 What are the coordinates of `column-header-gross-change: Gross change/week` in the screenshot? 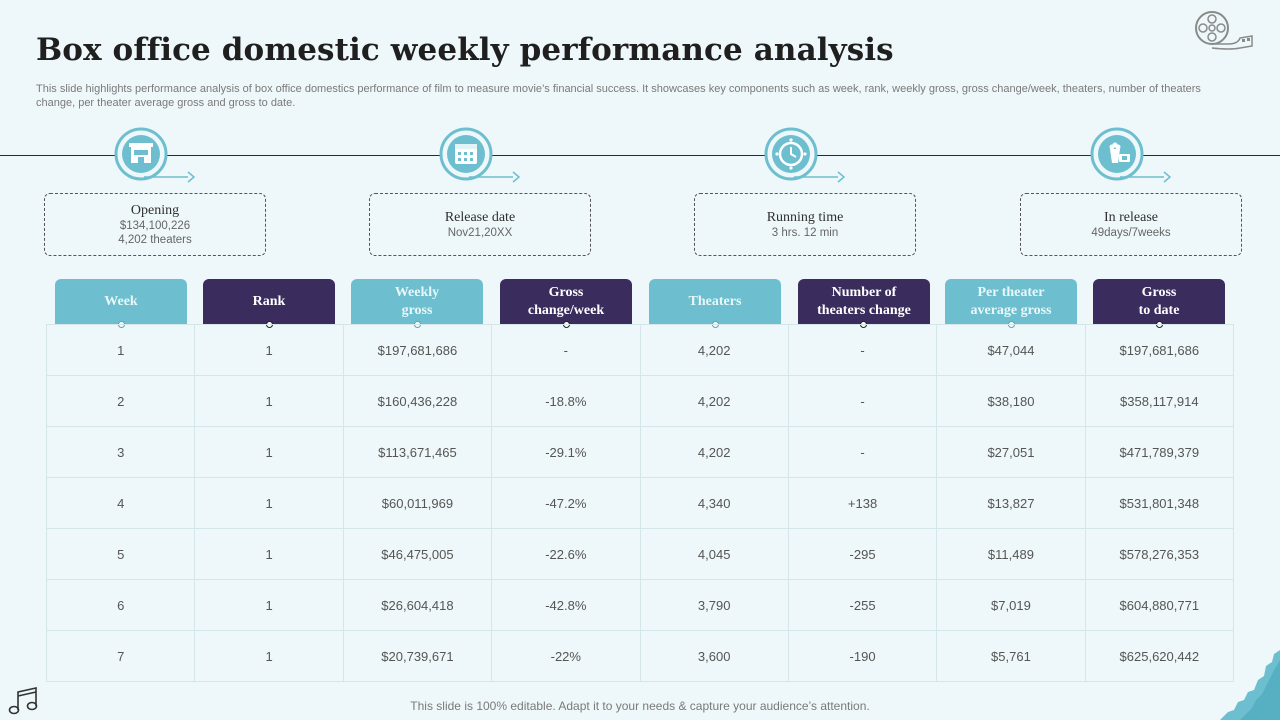 It's located at (566, 301).